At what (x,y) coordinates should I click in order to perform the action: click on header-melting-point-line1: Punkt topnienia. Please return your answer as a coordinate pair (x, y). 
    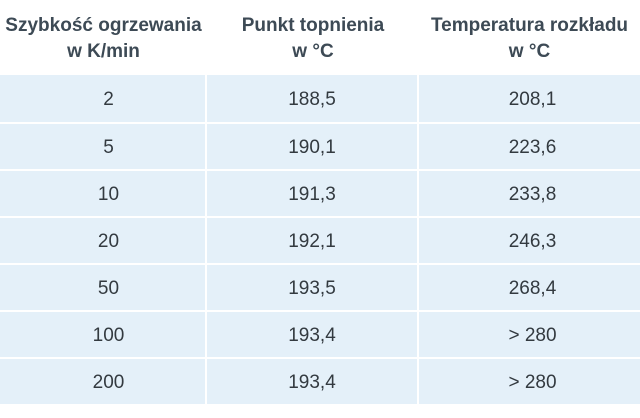
    Looking at the image, I should click on (313, 25).